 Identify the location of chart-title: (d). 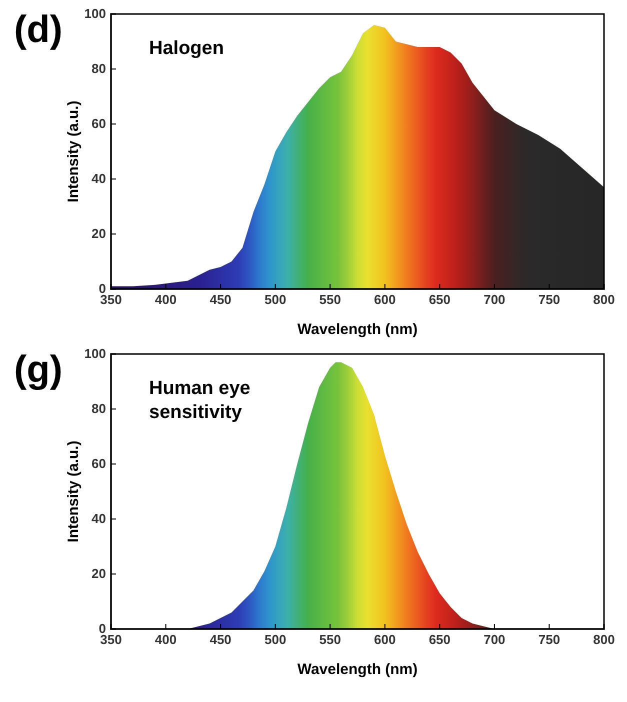
(38, 30).